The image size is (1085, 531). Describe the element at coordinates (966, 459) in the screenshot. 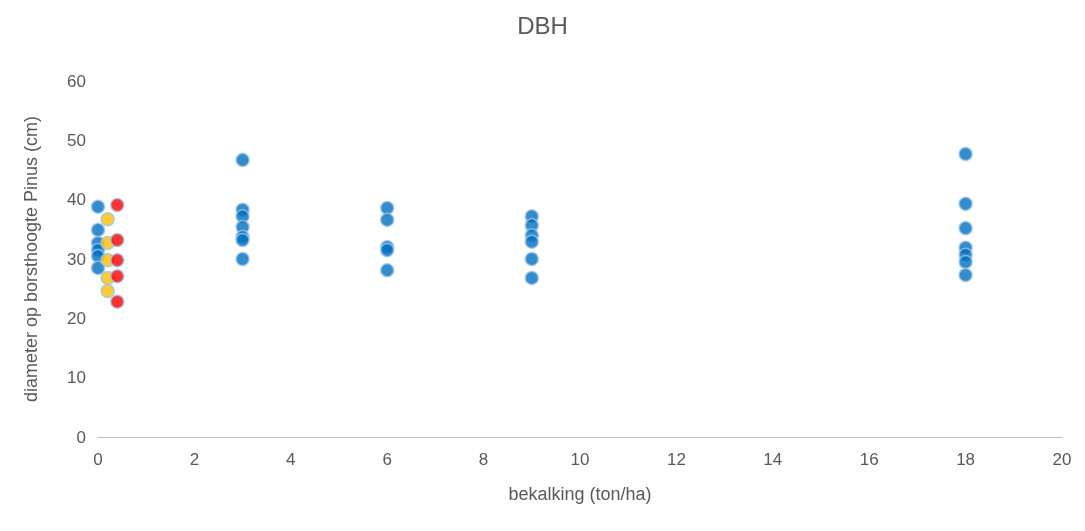

I see `x-tick-label: 18` at that location.